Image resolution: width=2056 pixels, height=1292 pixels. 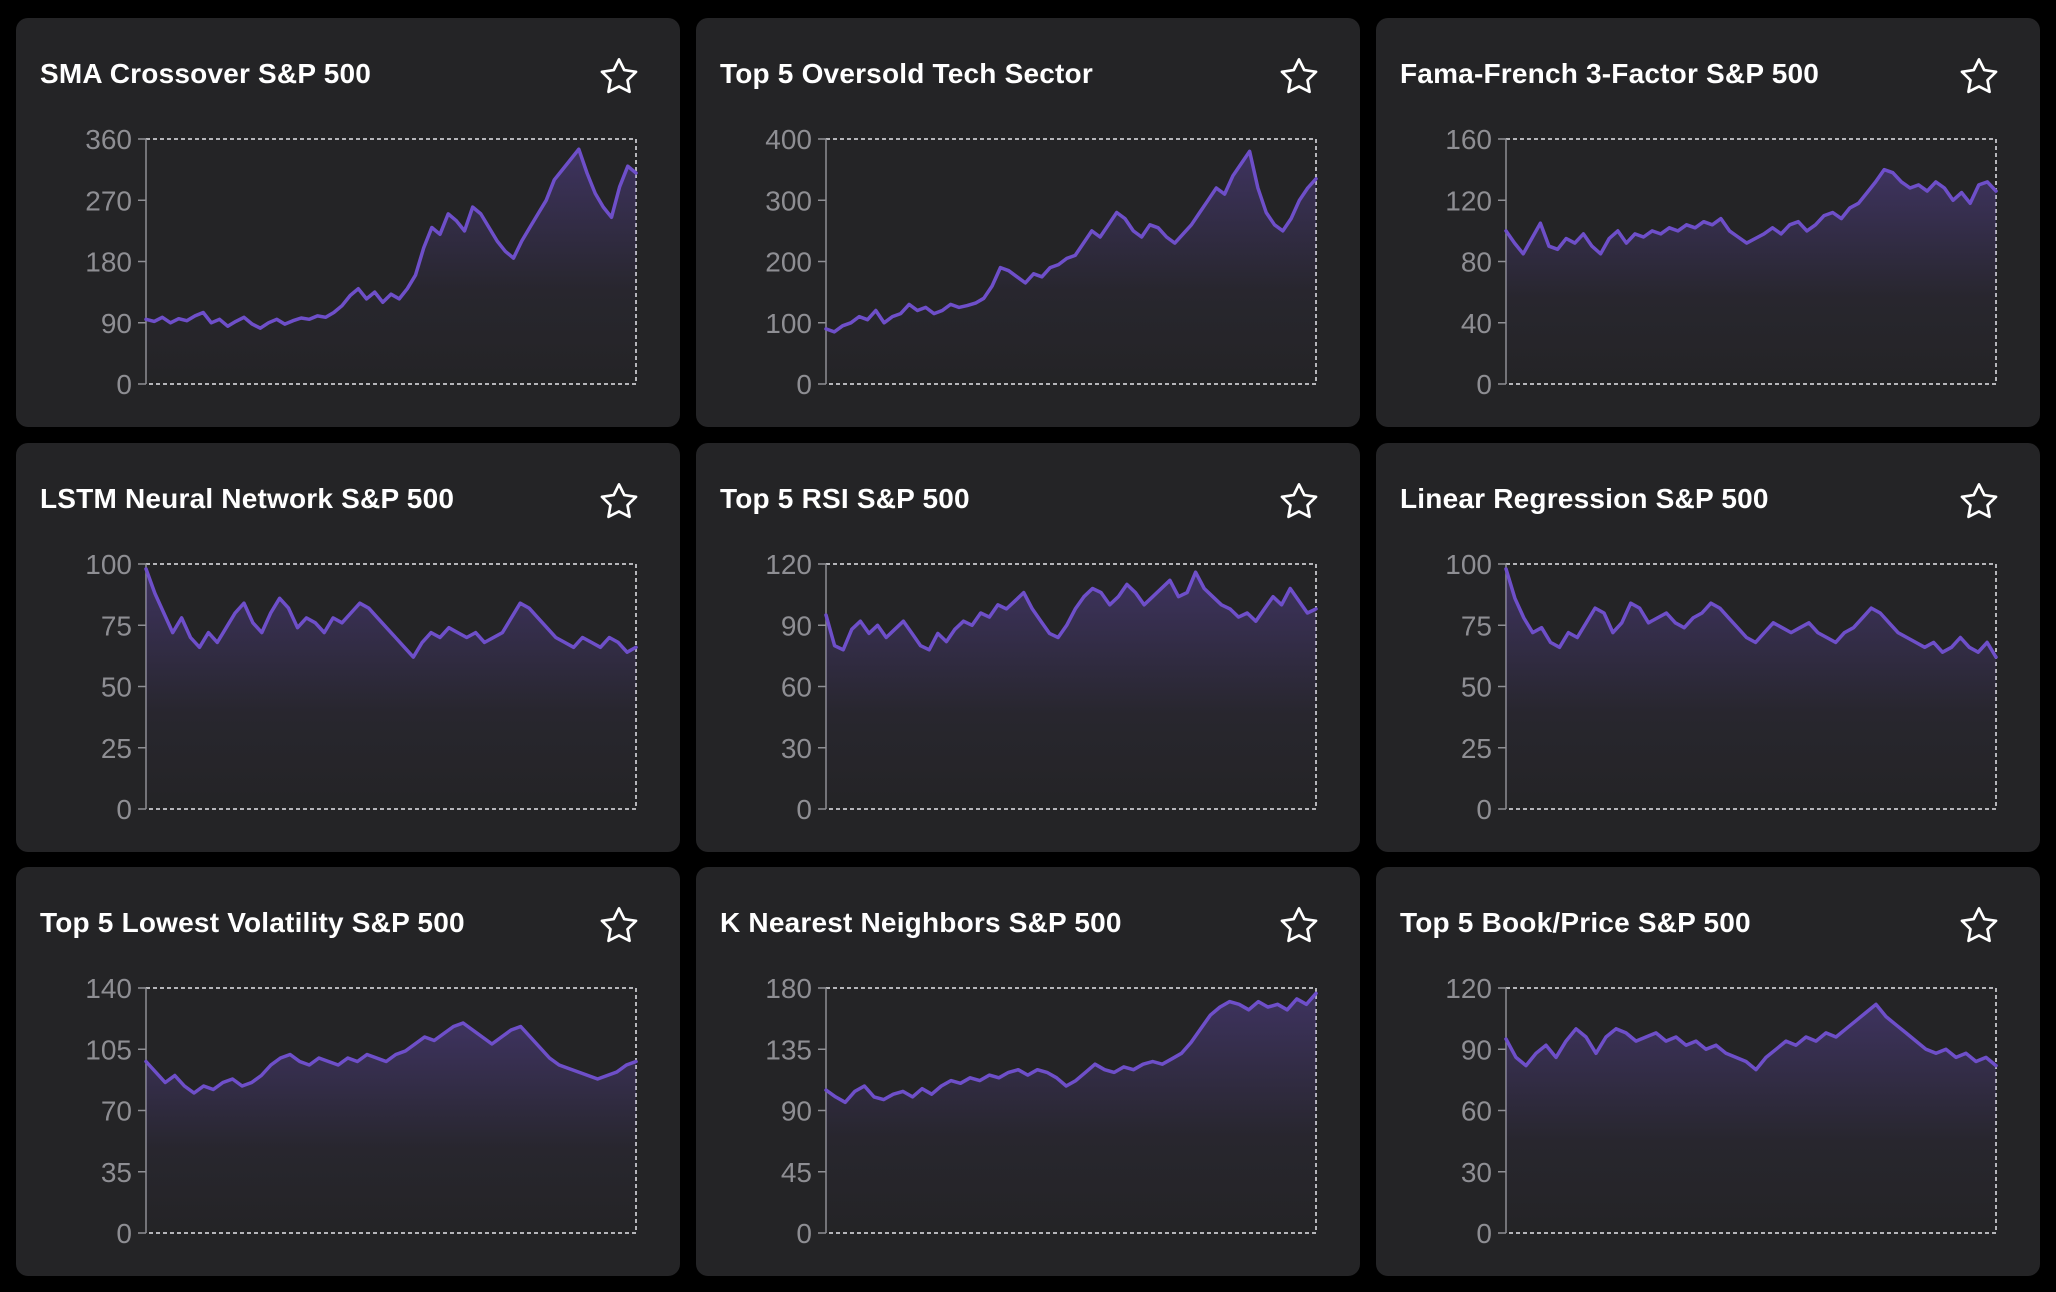 What do you see at coordinates (108, 1049) in the screenshot?
I see `y-tick-label: 105` at bounding box center [108, 1049].